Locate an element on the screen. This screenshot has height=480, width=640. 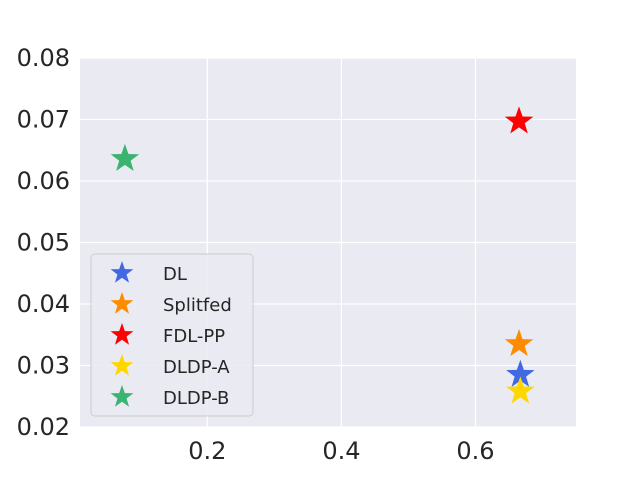
y-tick-label: 0.02 is located at coordinates (43, 427).